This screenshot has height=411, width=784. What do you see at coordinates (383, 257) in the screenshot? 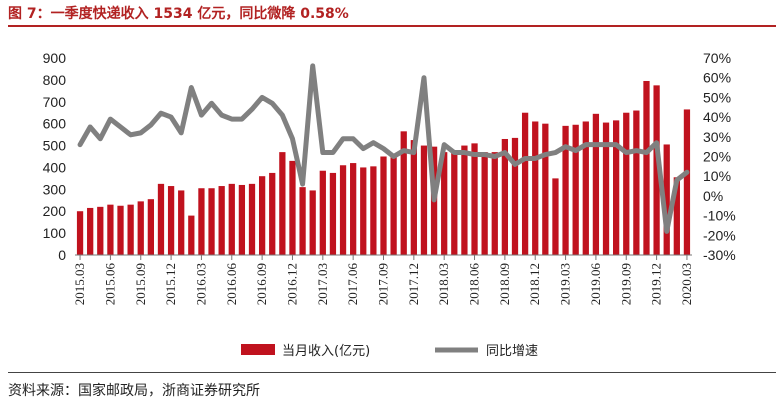
I see `x-tick-marks` at bounding box center [383, 257].